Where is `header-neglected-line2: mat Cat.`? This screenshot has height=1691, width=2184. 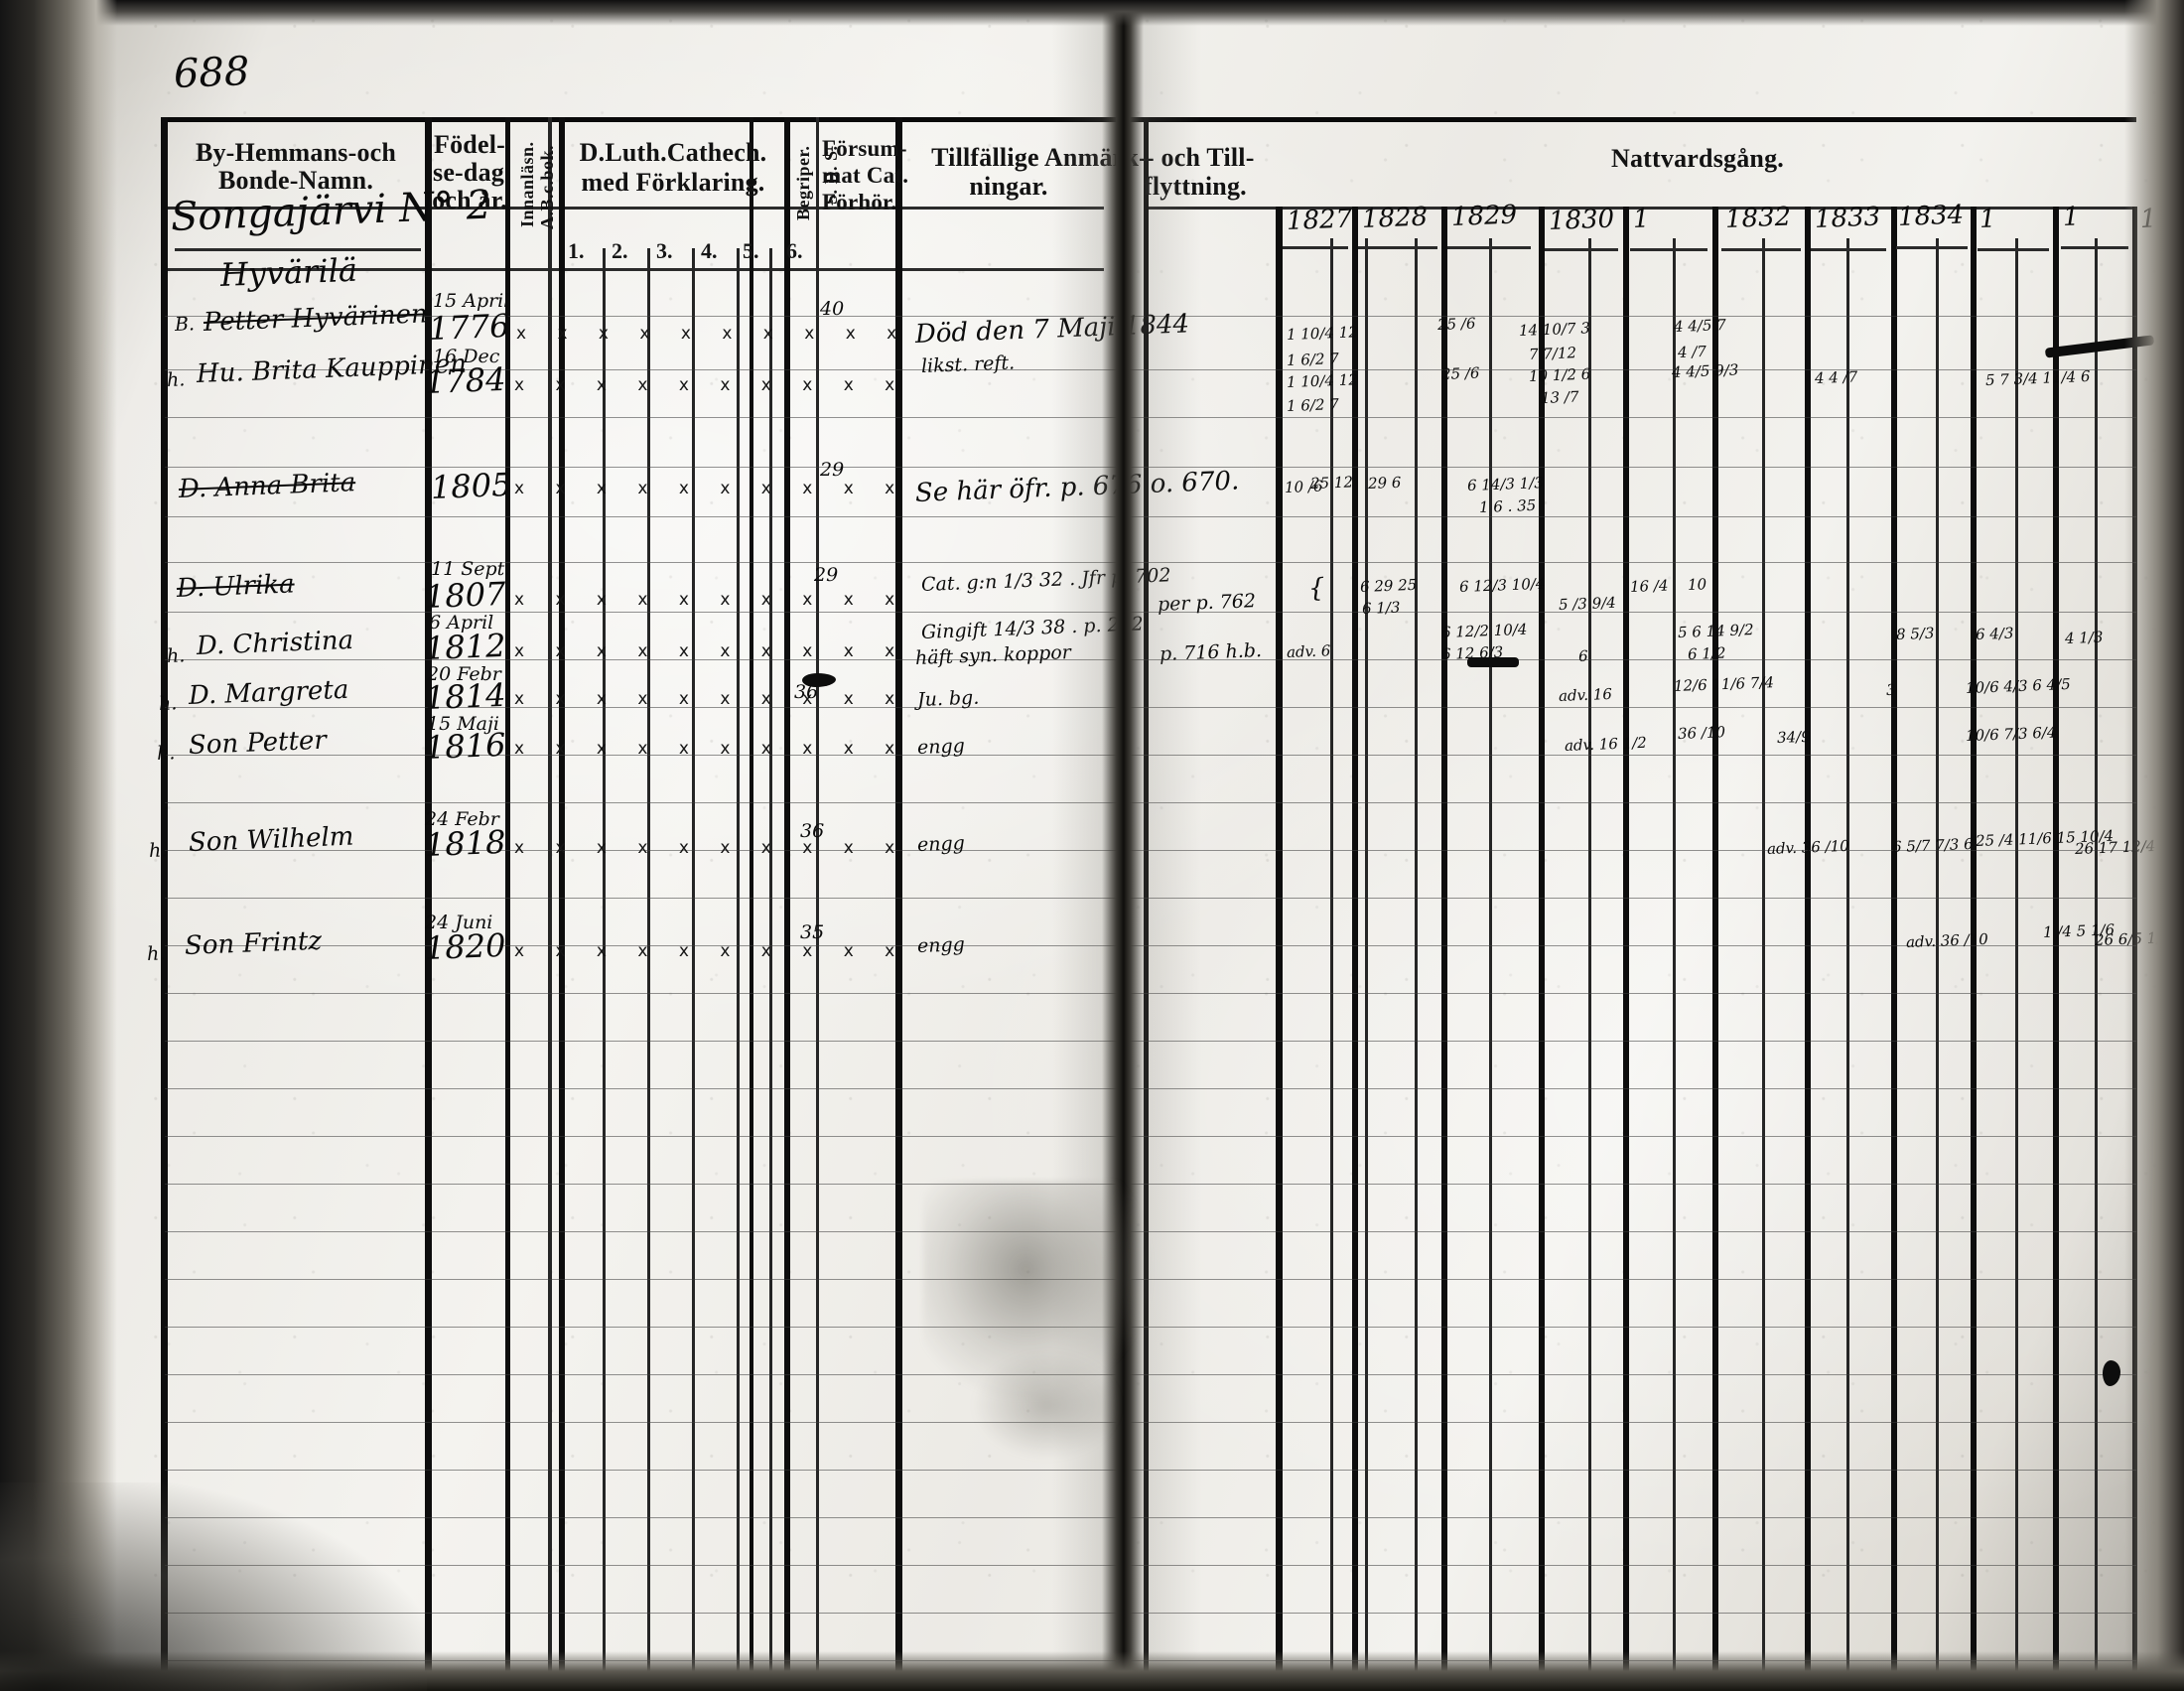 header-neglected-line2: mat Cat. is located at coordinates (865, 175).